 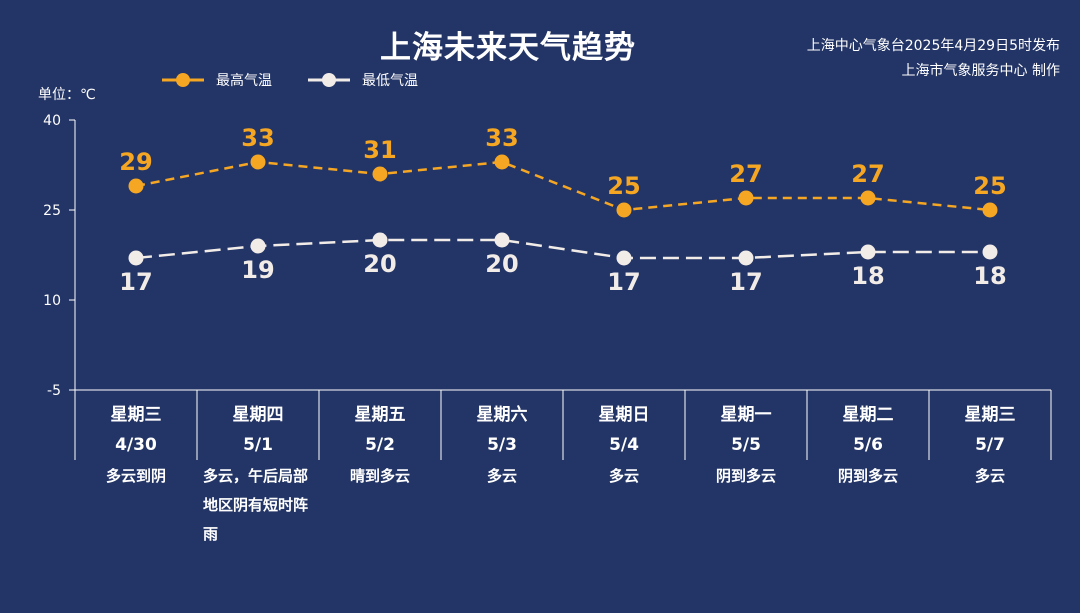 I want to click on data-label-high: 29, so click(x=135, y=162).